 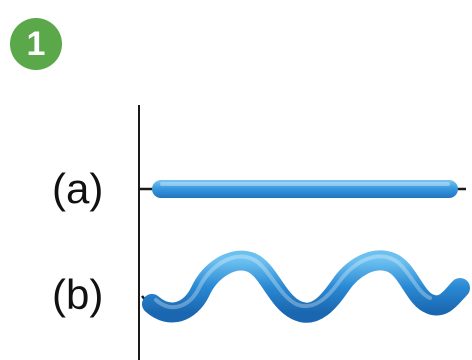 I want to click on vertical-axis-line, so click(x=139, y=232).